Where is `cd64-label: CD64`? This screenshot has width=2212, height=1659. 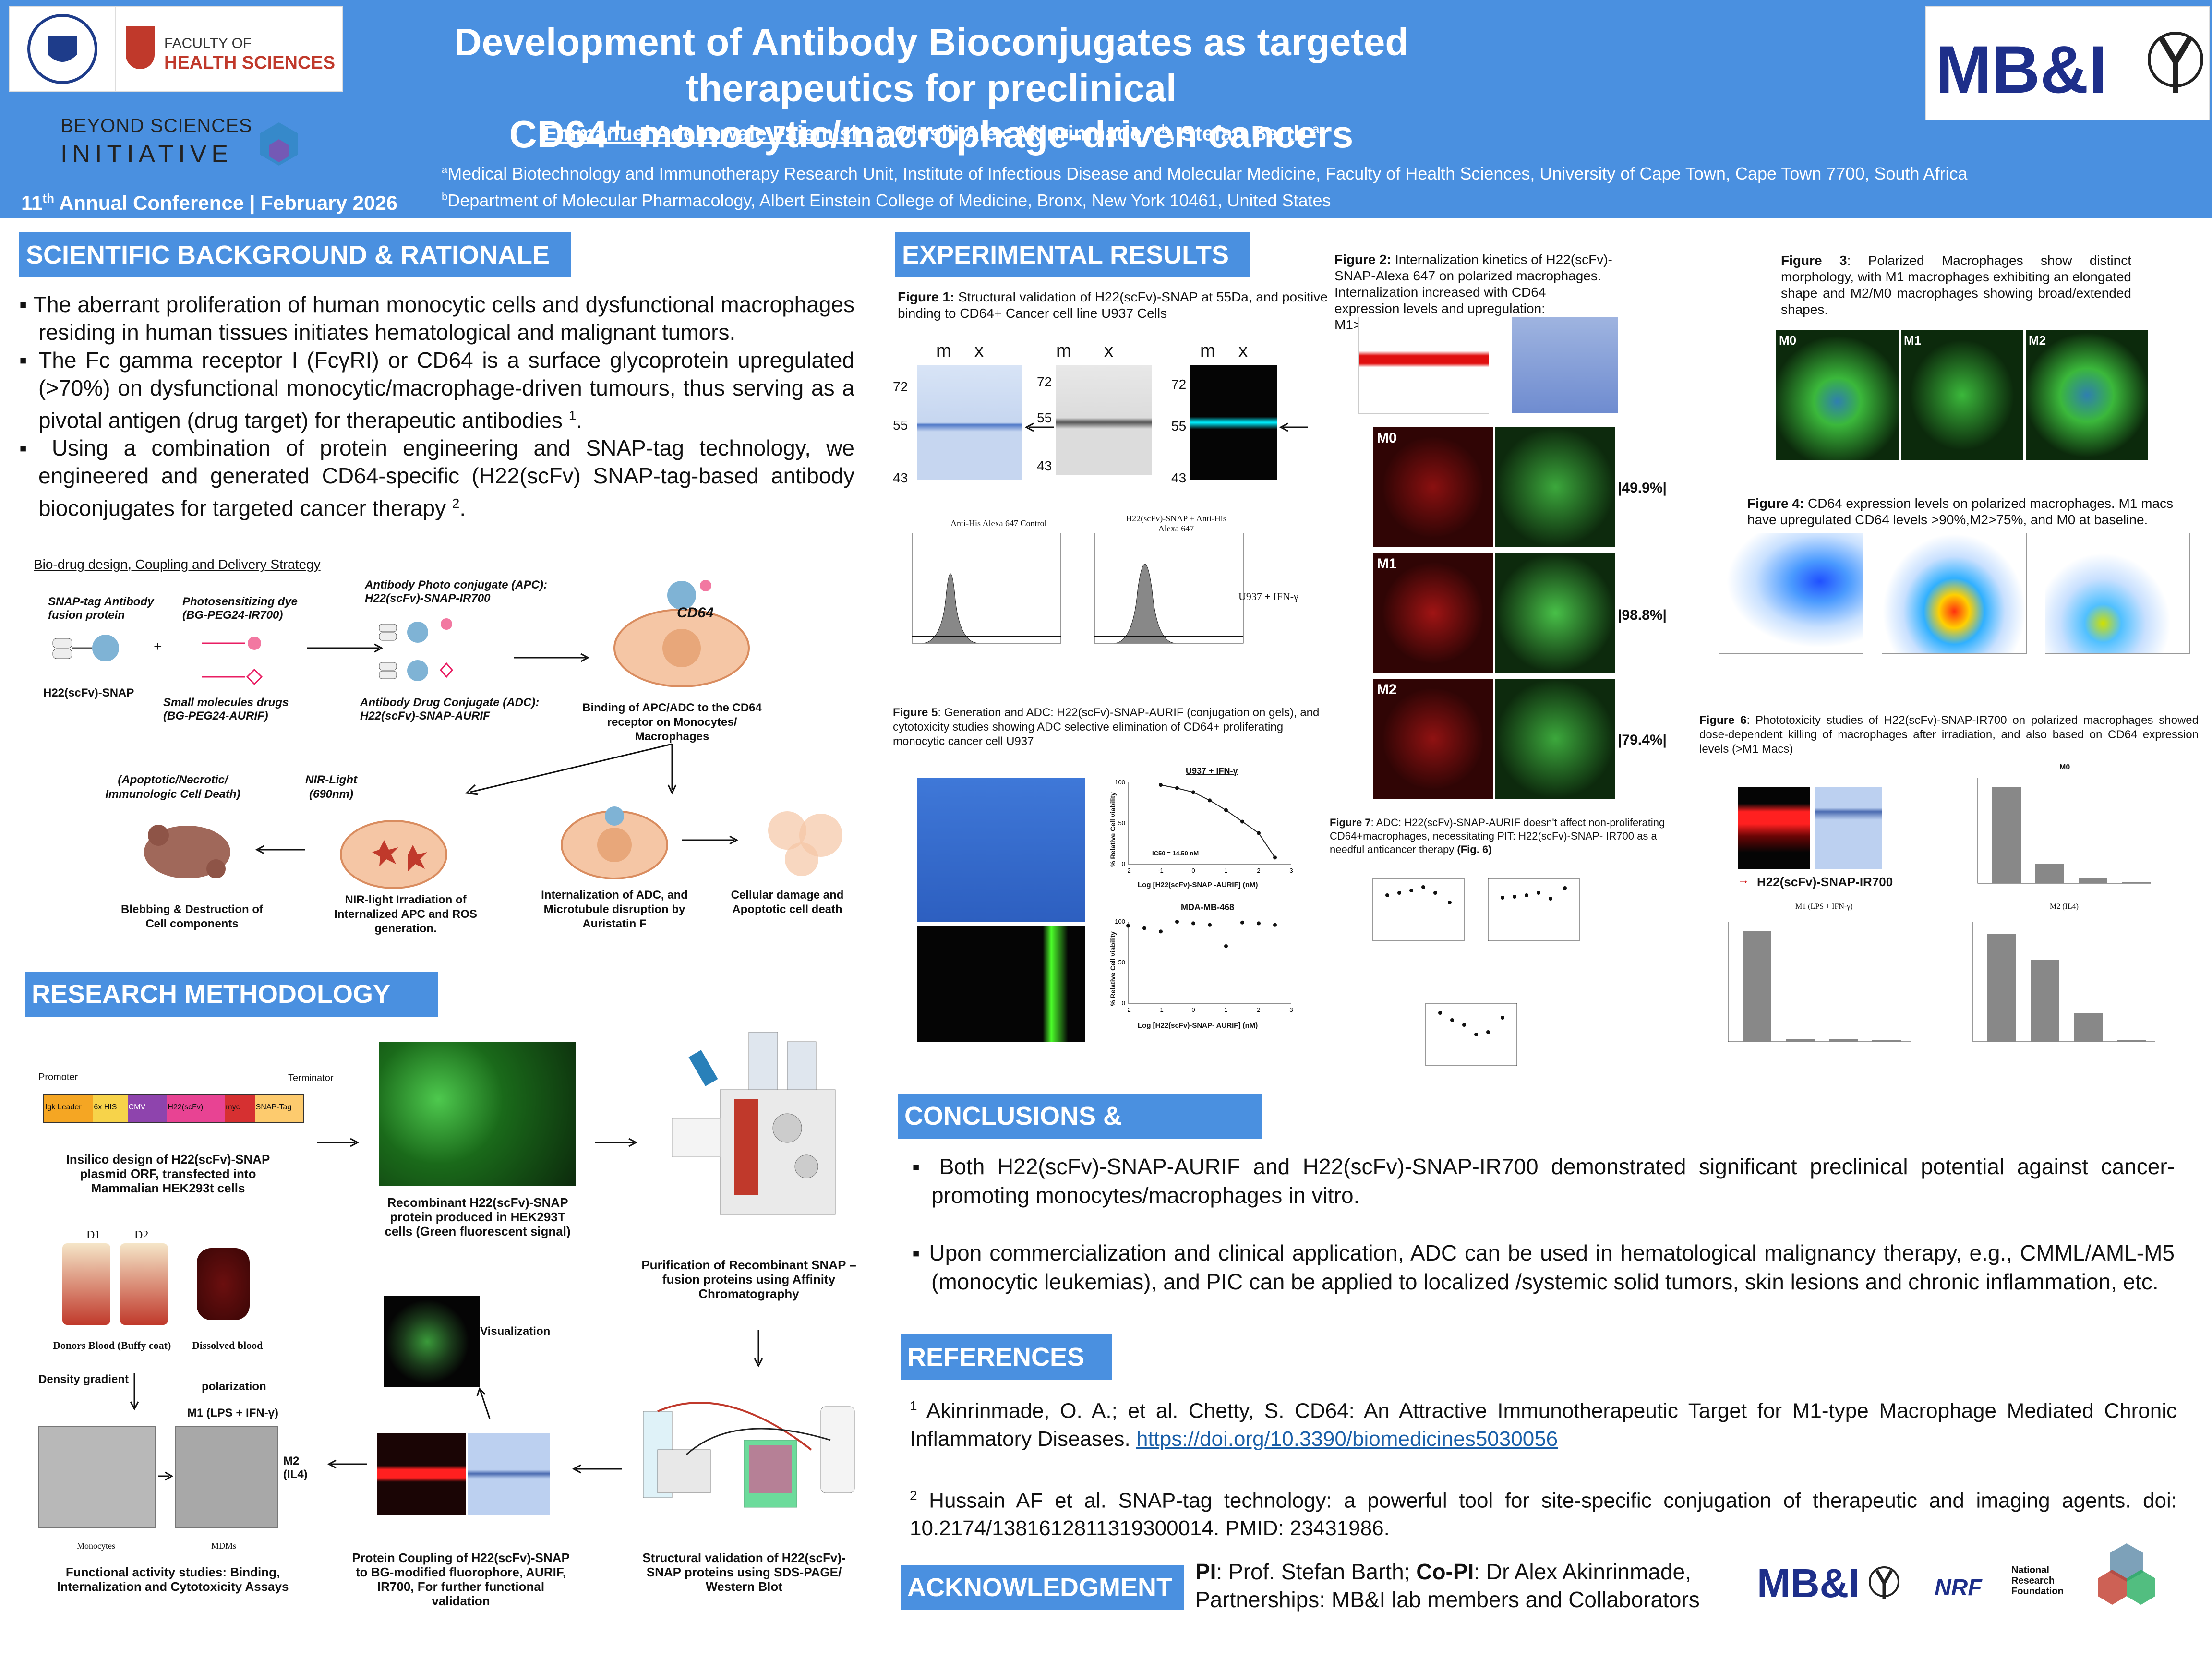
cd64-label: CD64 is located at coordinates (695, 613).